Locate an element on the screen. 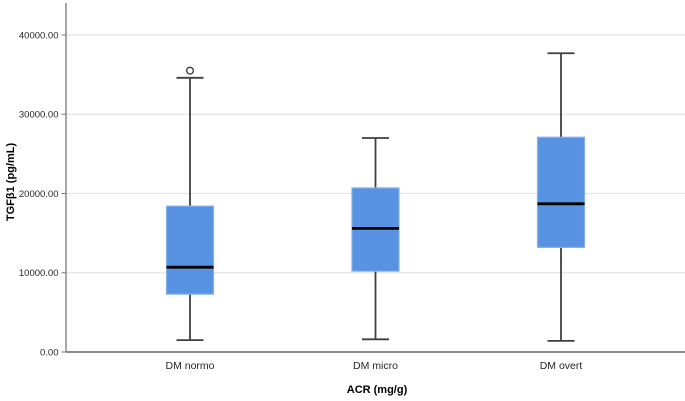 Image resolution: width=685 pixels, height=401 pixels. category-label: DM micro is located at coordinates (375, 366).